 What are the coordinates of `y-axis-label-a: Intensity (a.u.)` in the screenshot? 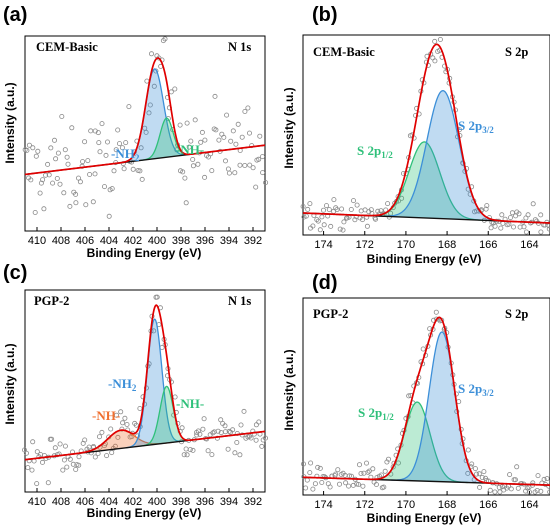 It's located at (10, 122).